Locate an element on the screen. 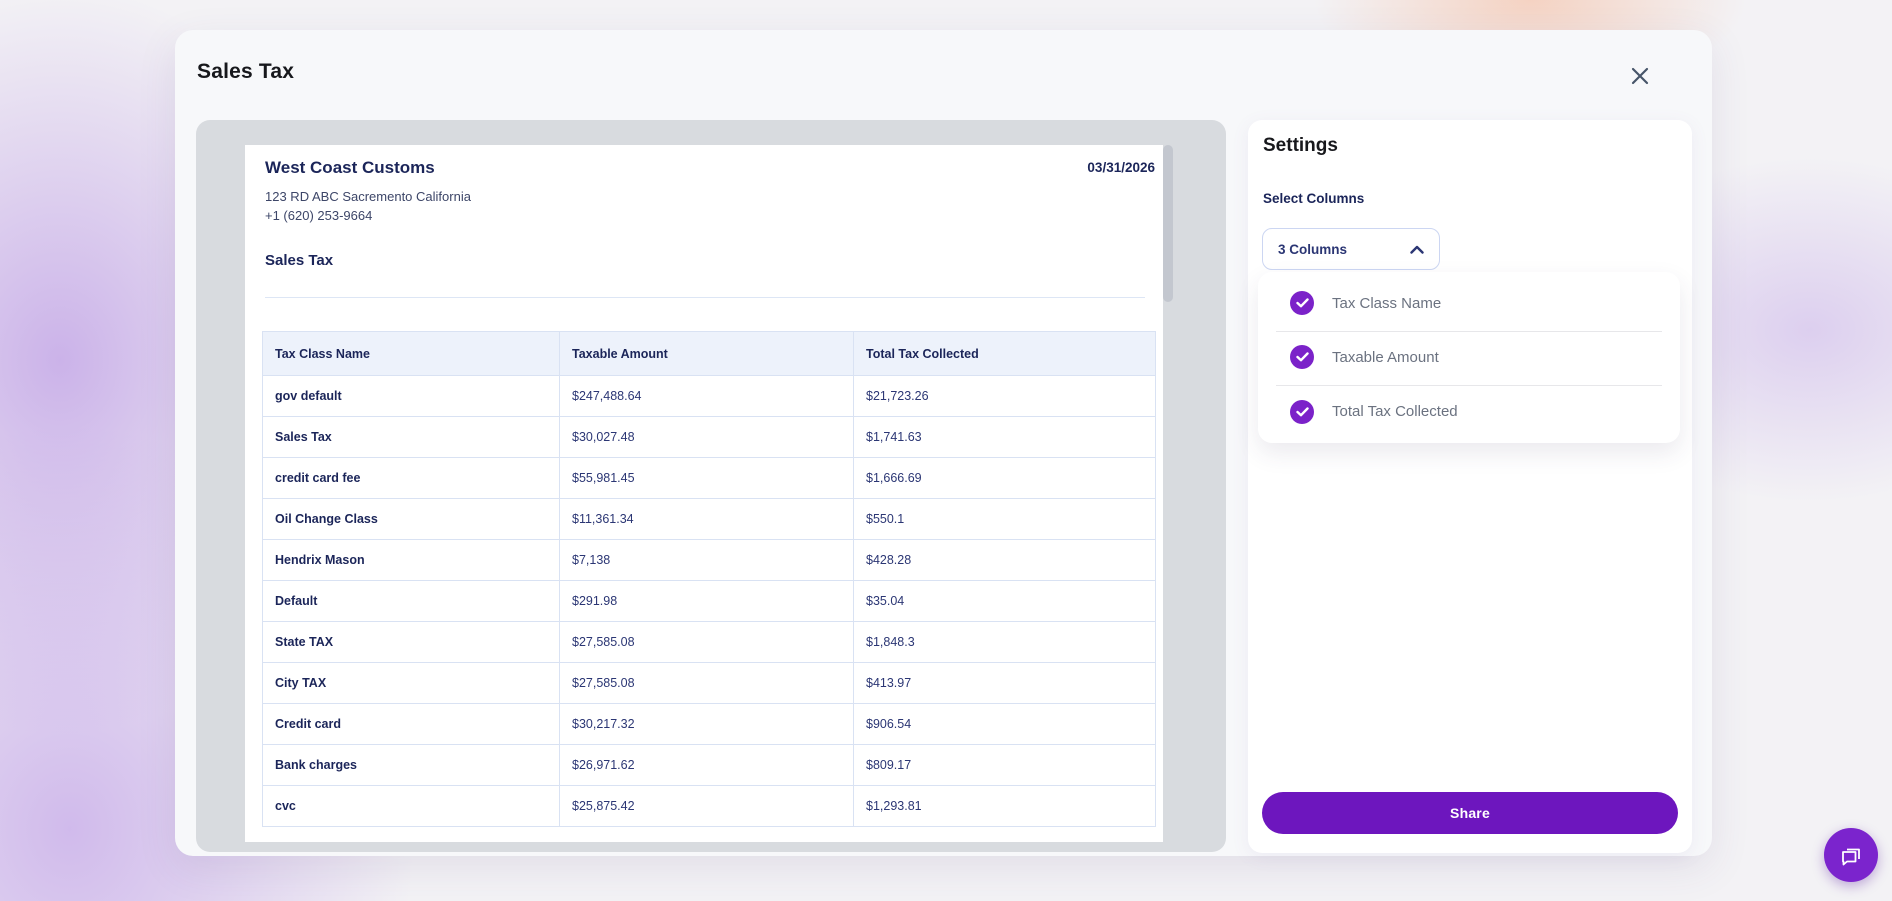  total-tax-cell: $550.1 is located at coordinates (1004, 519).